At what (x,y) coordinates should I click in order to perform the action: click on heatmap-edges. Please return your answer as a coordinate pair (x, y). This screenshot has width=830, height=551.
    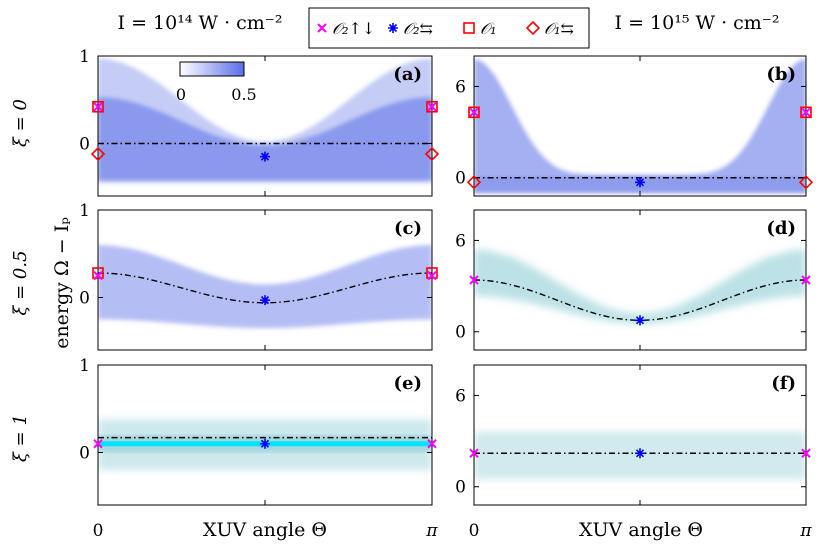
    Looking at the image, I should click on (640, 126).